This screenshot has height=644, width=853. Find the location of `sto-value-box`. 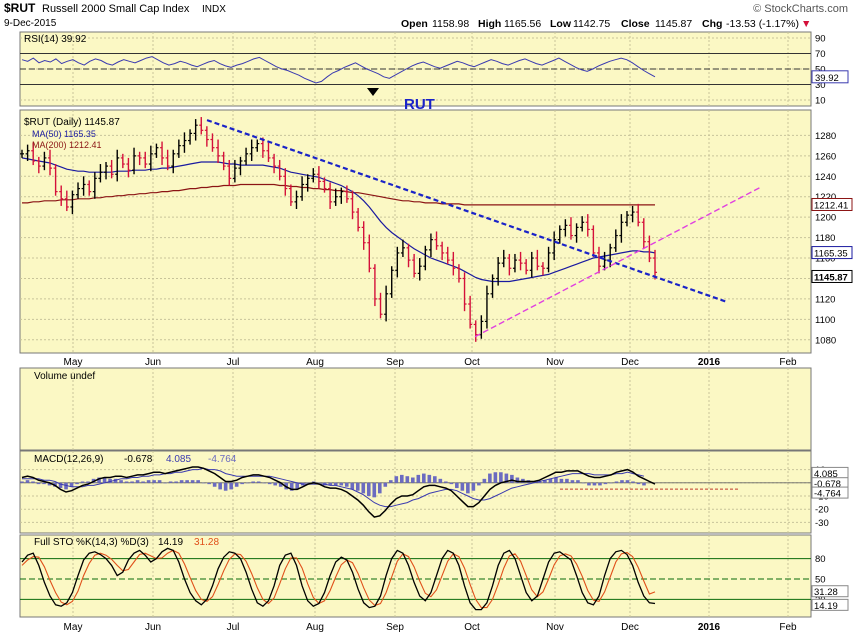

sto-value-box is located at coordinates (830, 591).